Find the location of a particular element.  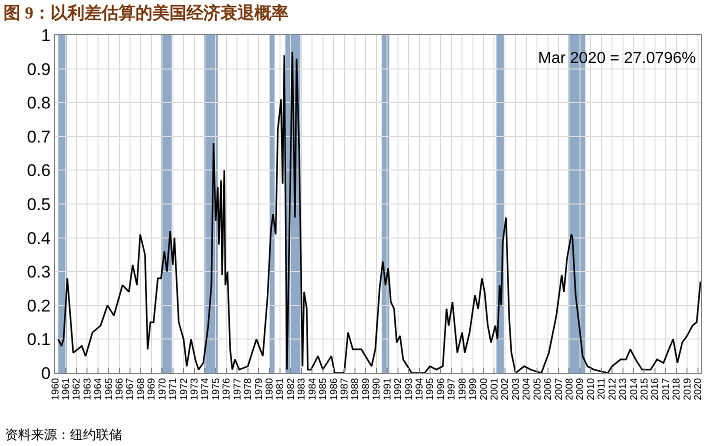

x-tick-label: 2019 is located at coordinates (688, 389).